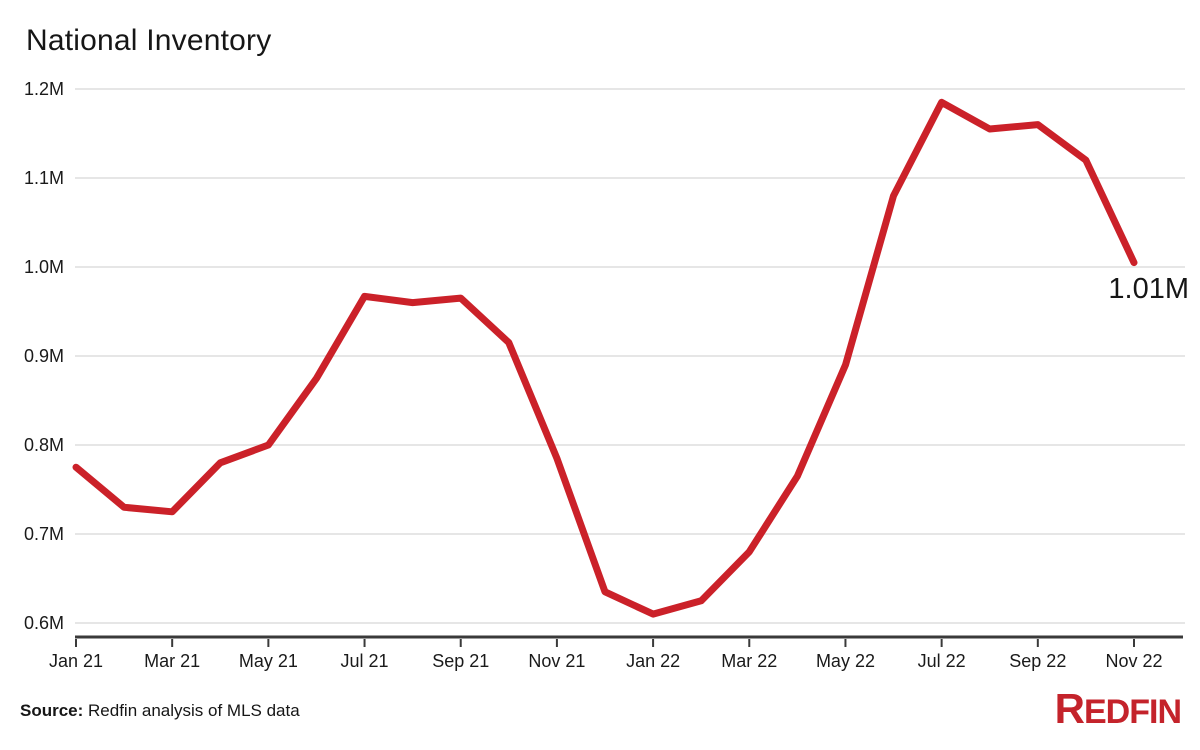 This screenshot has height=750, width=1200. What do you see at coordinates (52, 710) in the screenshot?
I see `source-label: Source:` at bounding box center [52, 710].